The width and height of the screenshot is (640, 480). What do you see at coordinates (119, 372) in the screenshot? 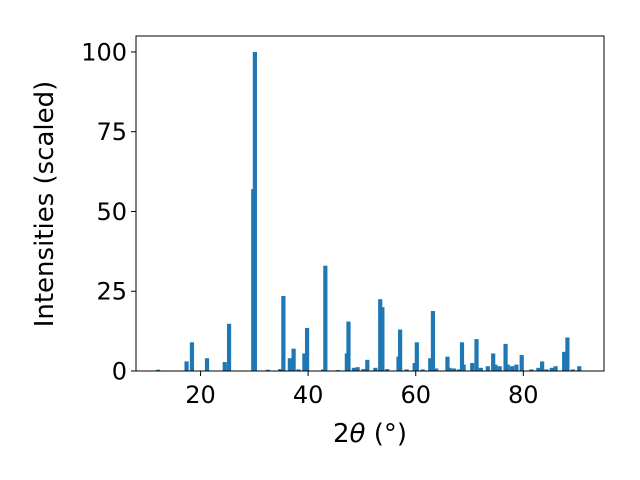
I see `y-tick-label: 0` at bounding box center [119, 372].